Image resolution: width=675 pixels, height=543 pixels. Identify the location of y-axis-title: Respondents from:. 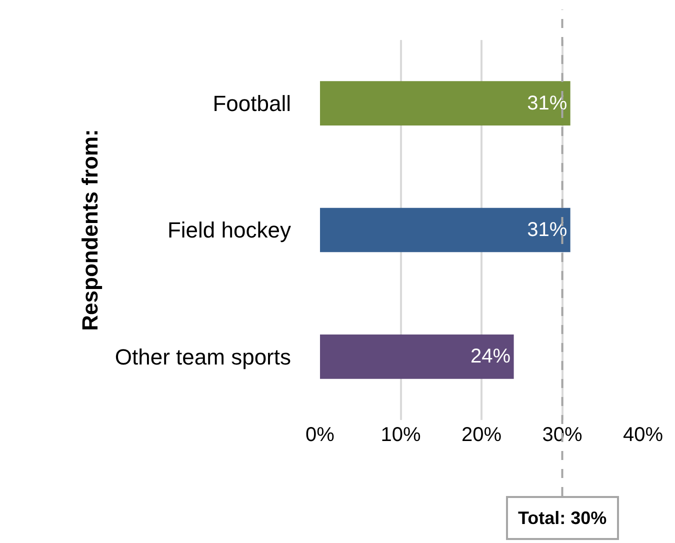
(90, 230).